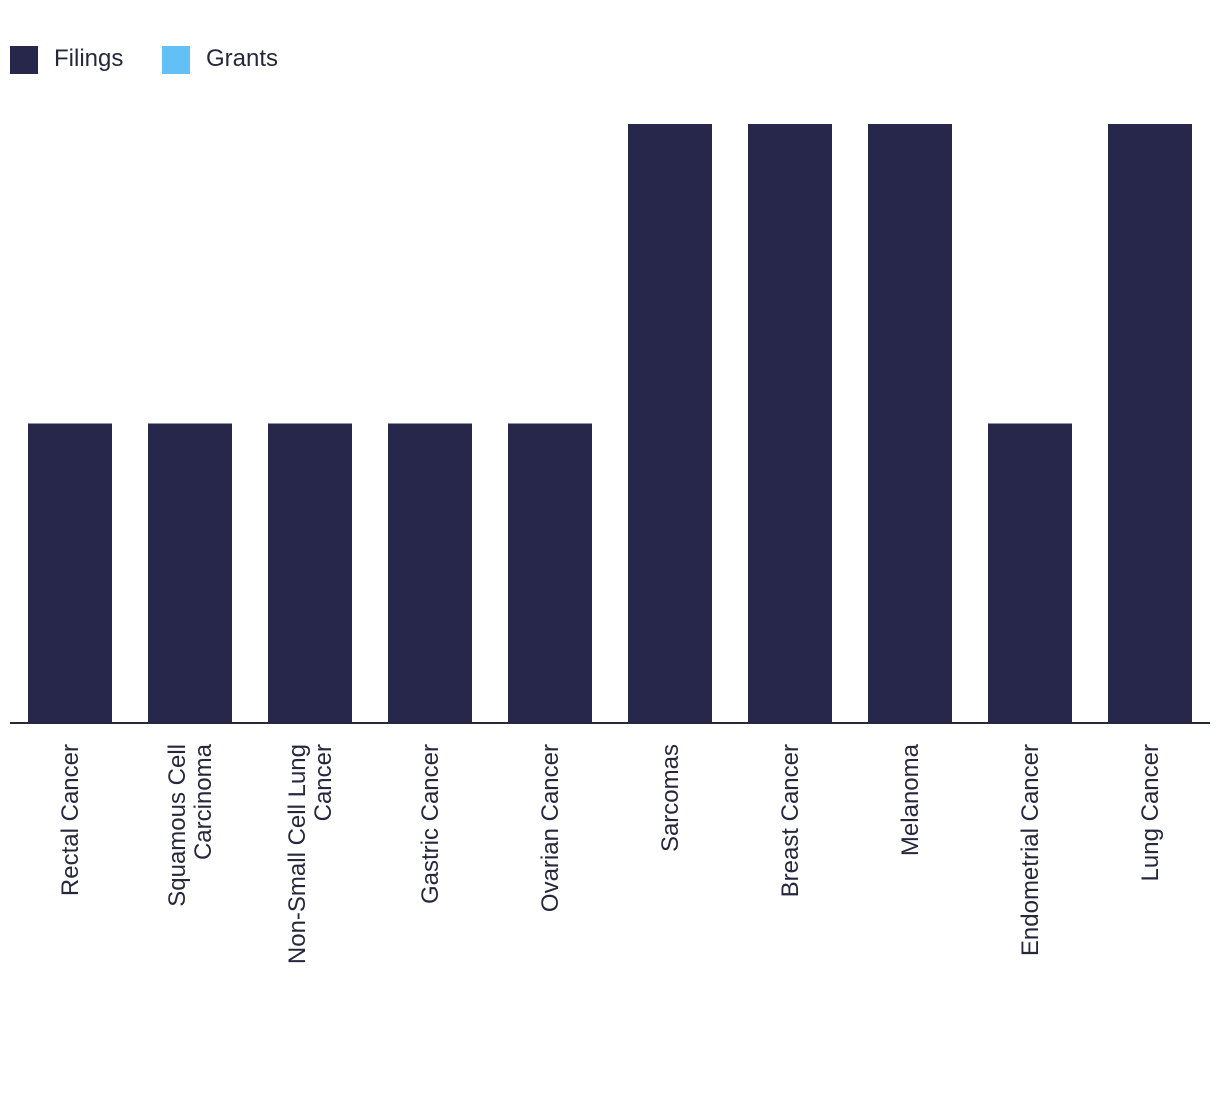  I want to click on x-tick-label: Endometrial Cancer, so click(1030, 850).